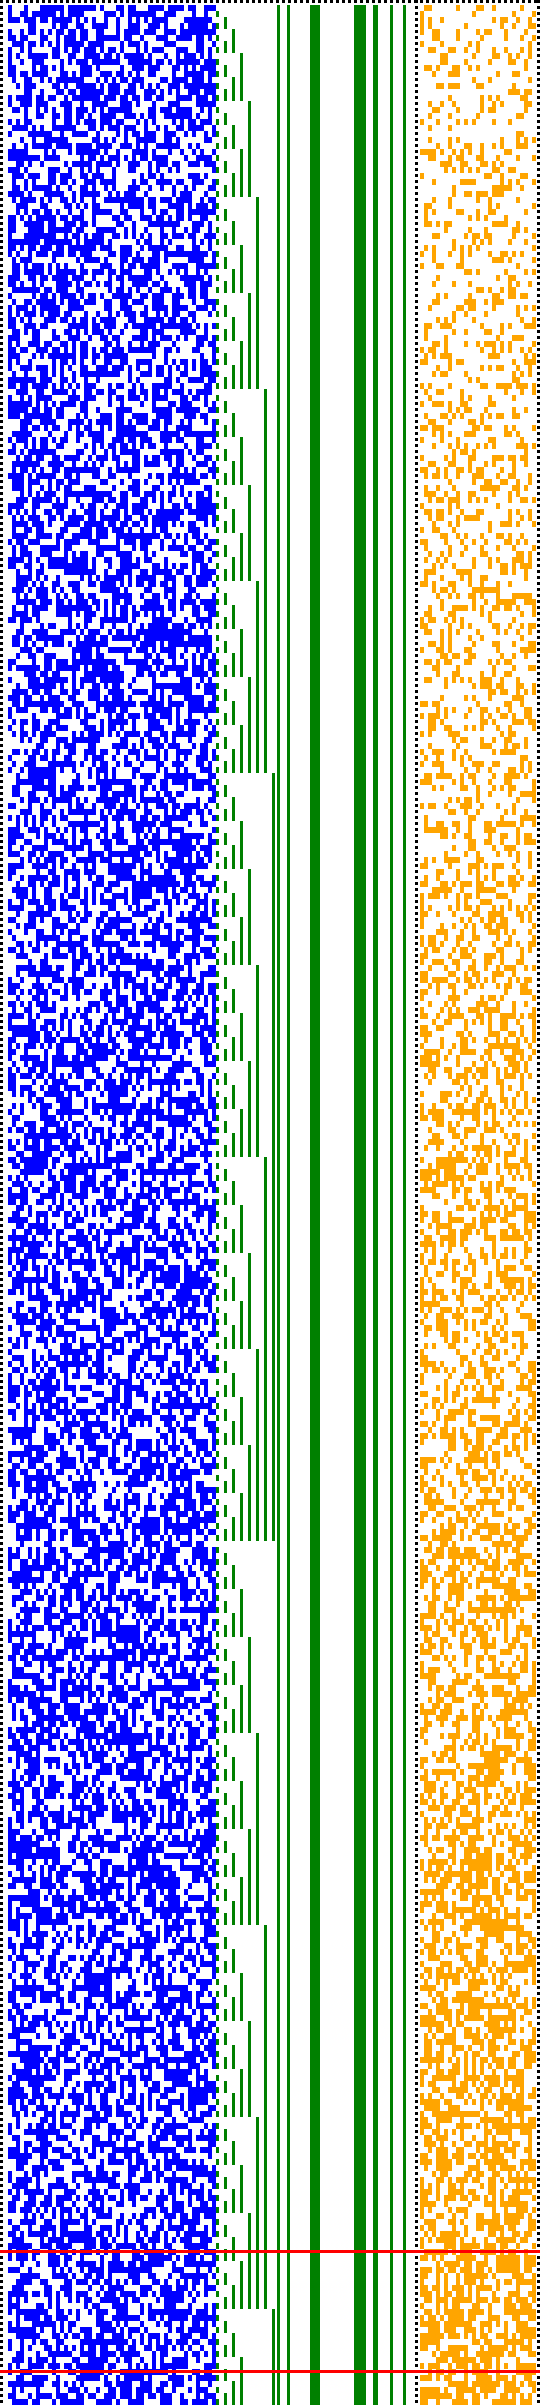 The height and width of the screenshot is (2405, 540). What do you see at coordinates (270, 2311) in the screenshot?
I see `red-marker-lines` at bounding box center [270, 2311].